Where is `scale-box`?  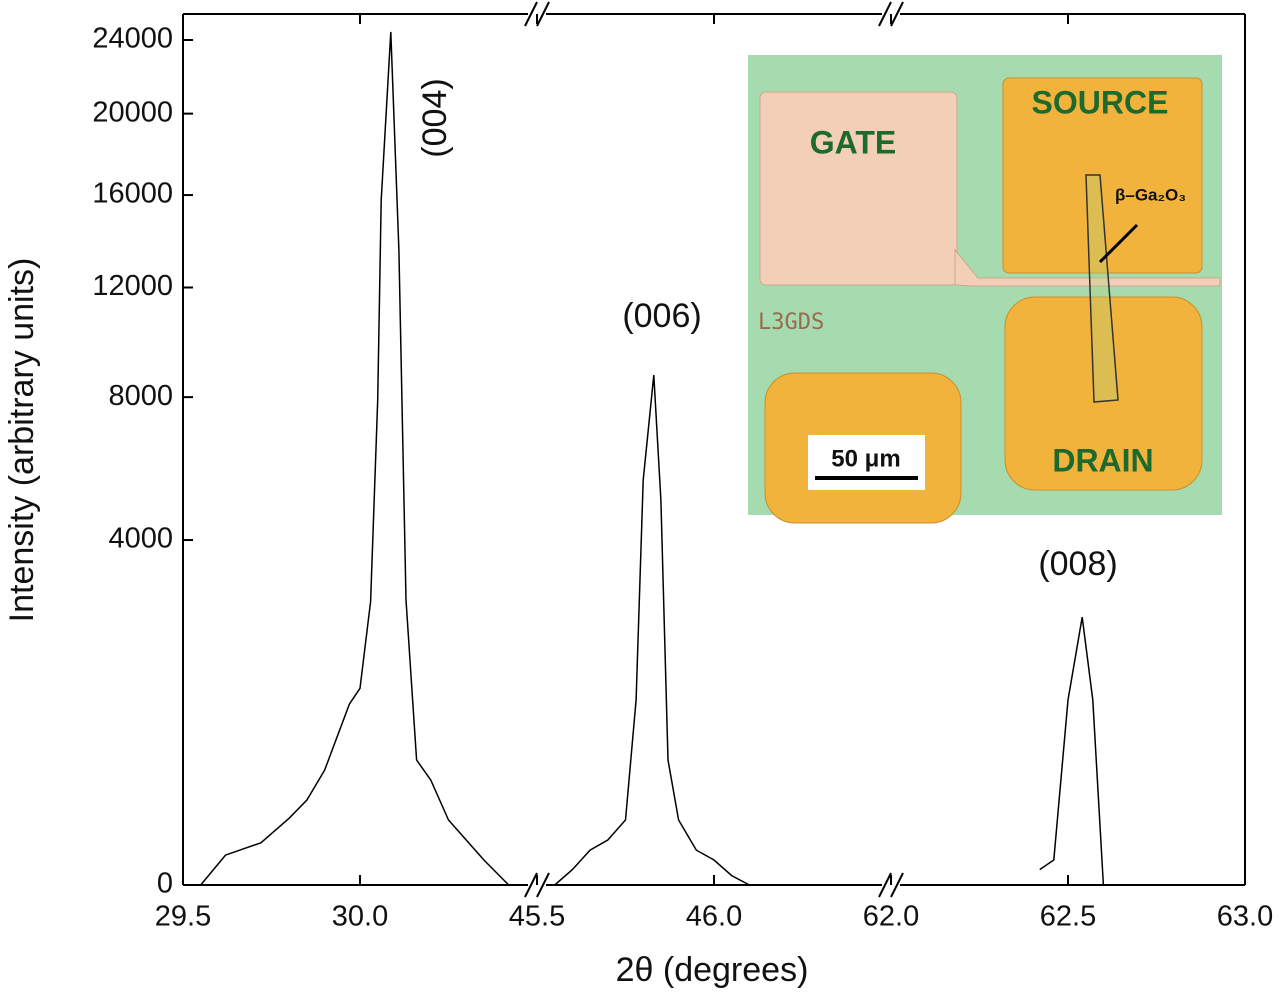
scale-box is located at coordinates (866, 462).